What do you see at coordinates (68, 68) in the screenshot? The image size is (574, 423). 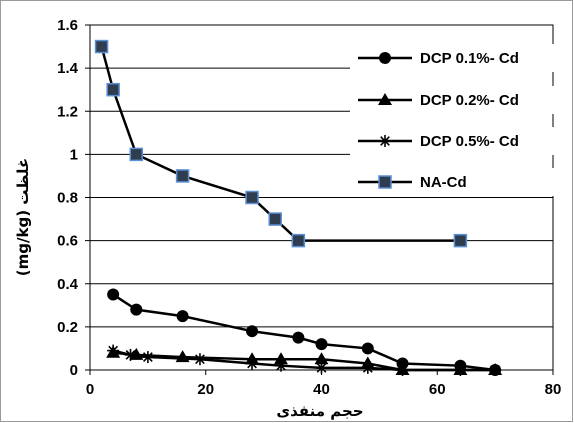 I see `y-tick-label: 1.4` at bounding box center [68, 68].